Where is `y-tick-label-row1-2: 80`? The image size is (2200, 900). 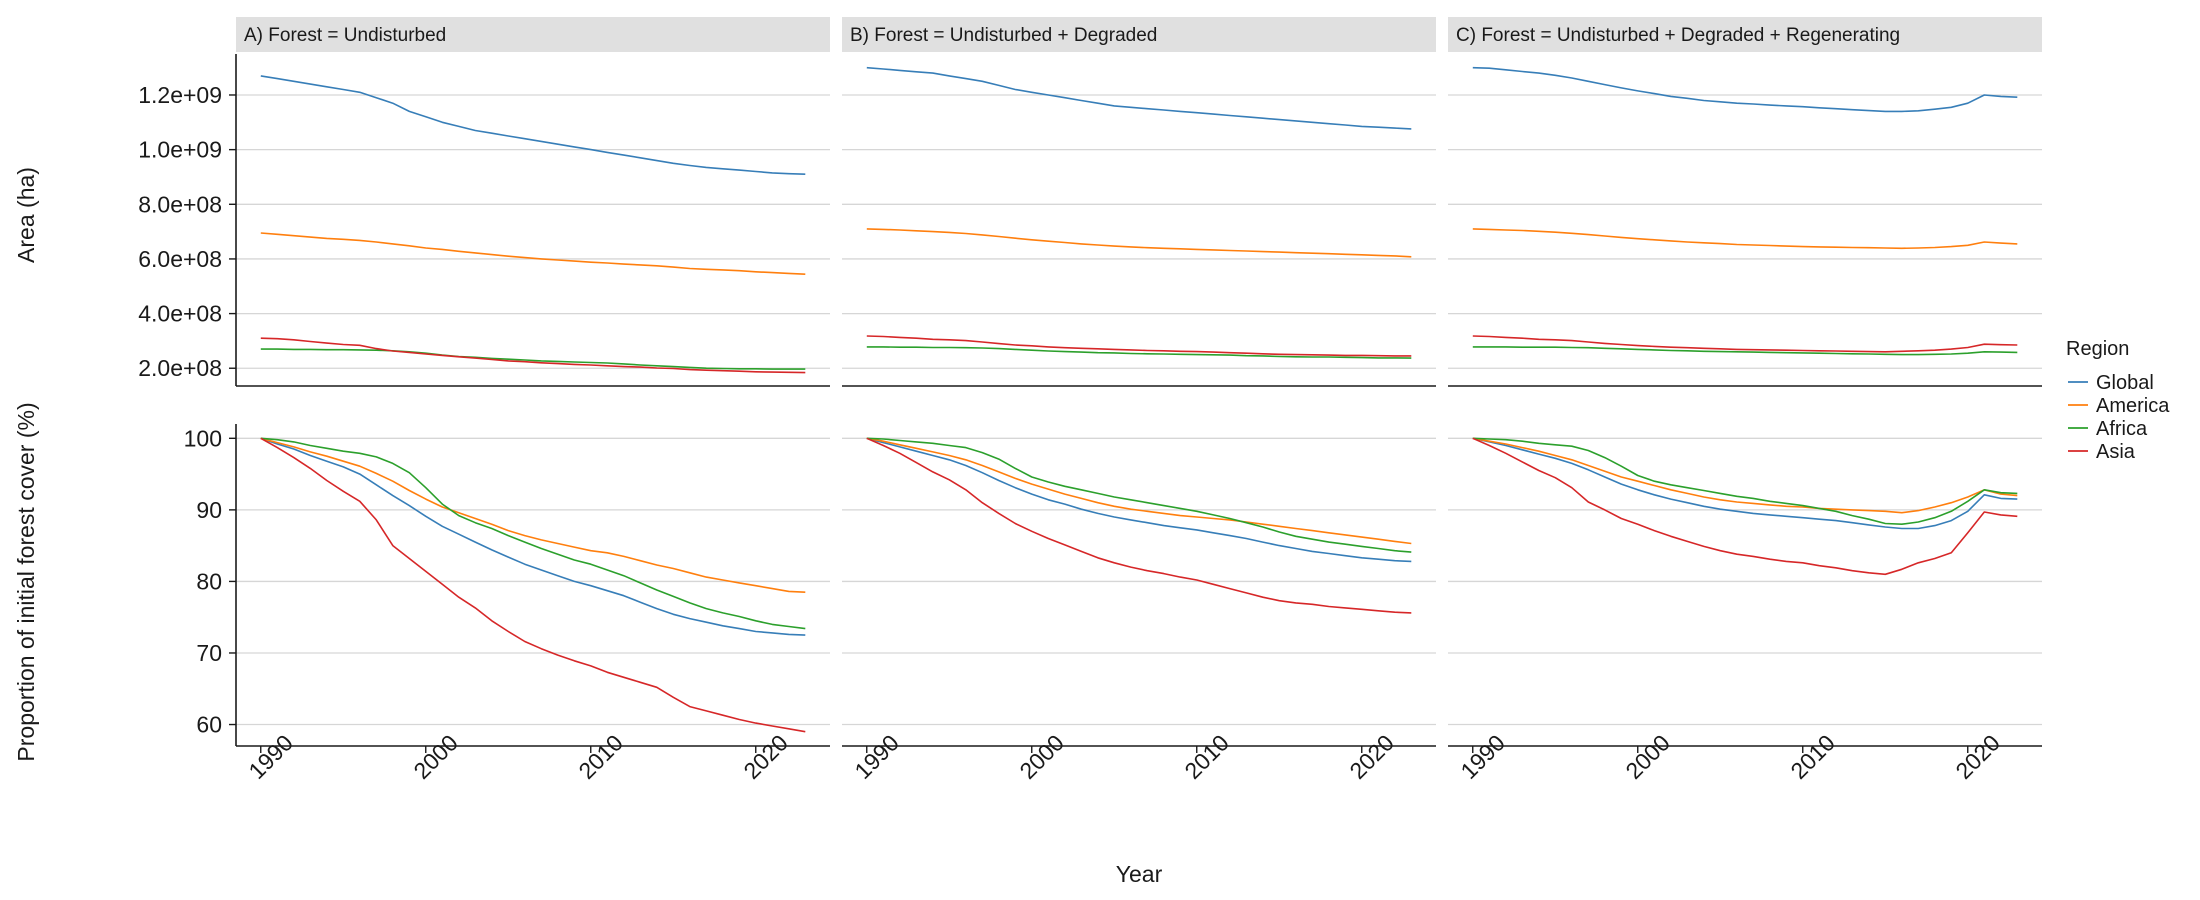
y-tick-label-row1-2: 80 is located at coordinates (209, 581).